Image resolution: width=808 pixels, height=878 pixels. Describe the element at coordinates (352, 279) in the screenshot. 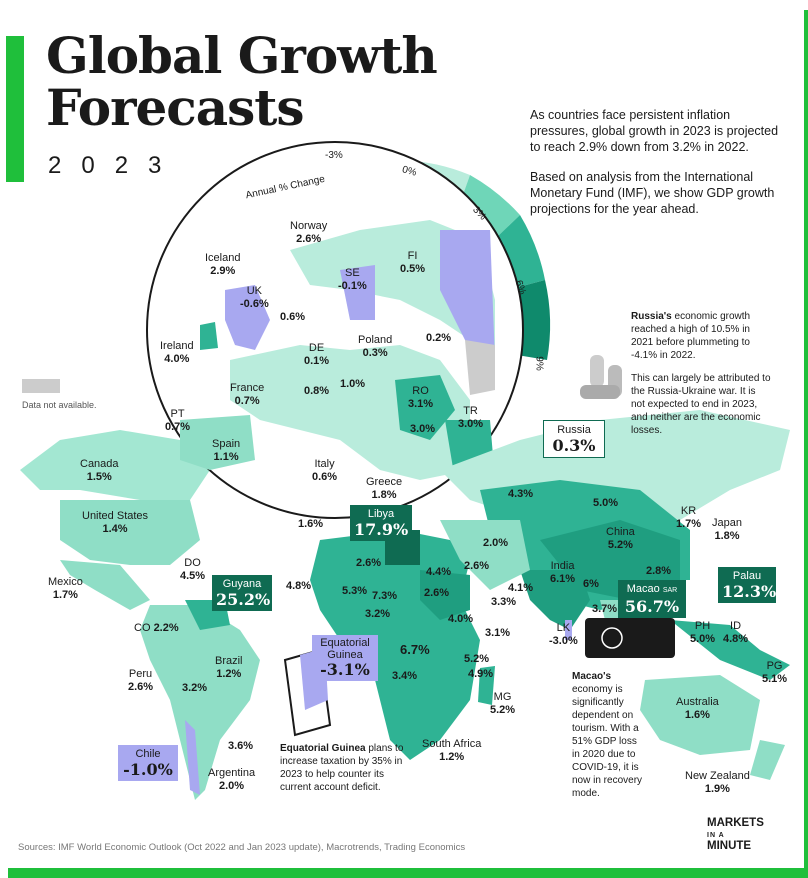

I see `label-se: SE -0.1%` at that location.